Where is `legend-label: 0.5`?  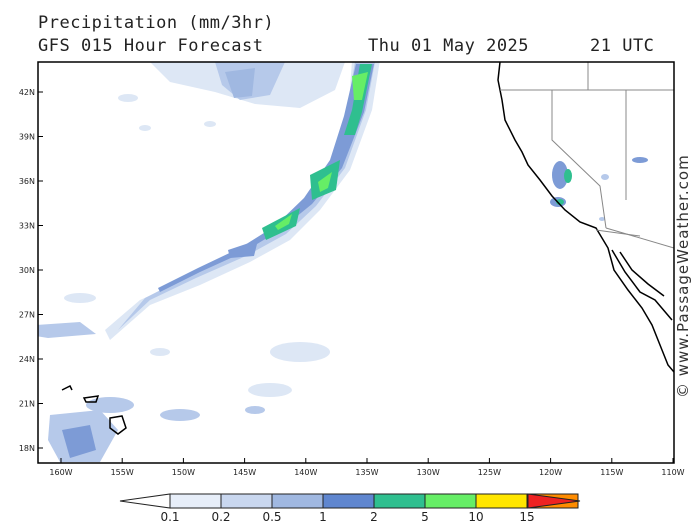
legend-label: 0.5 is located at coordinates (271, 517).